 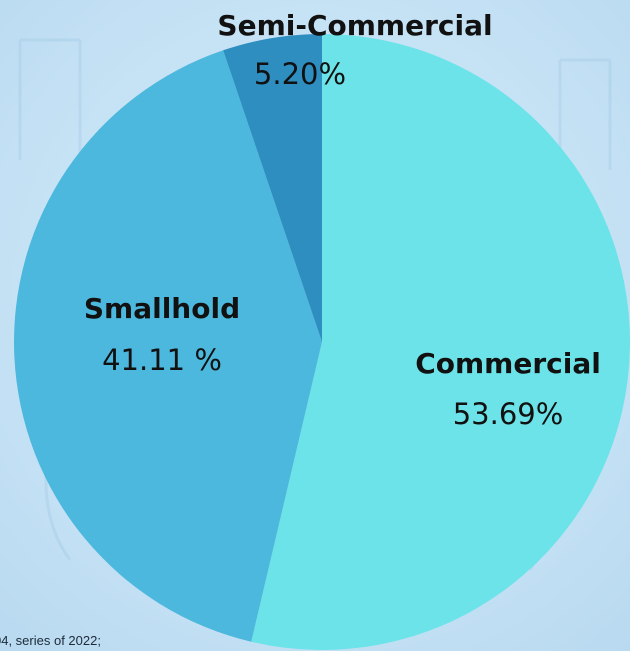 What do you see at coordinates (354, 25) in the screenshot?
I see `slice-label-semi-commercial: Semi-Commercial` at bounding box center [354, 25].